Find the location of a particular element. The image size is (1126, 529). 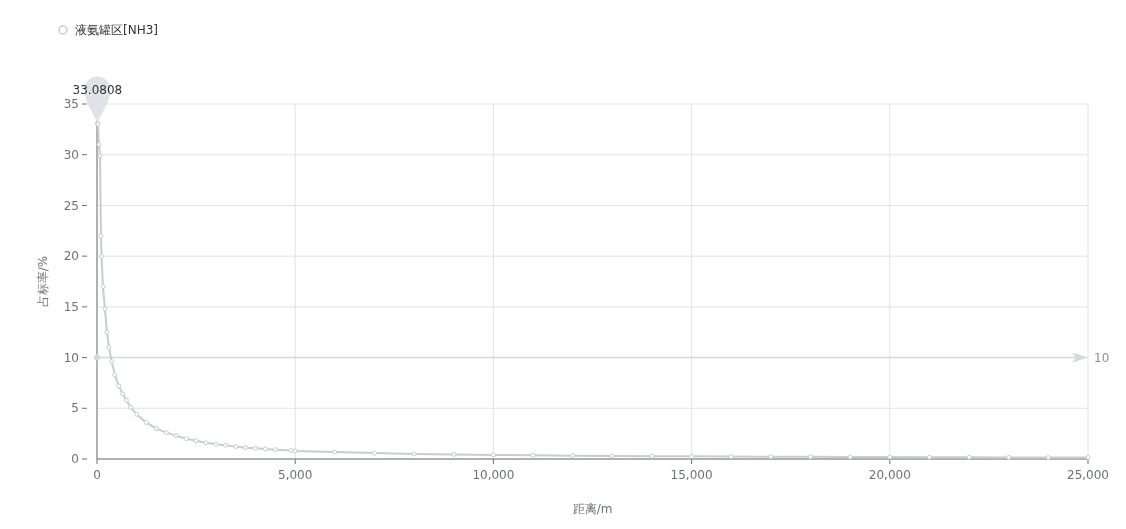

x-tick-label: 15,000 is located at coordinates (691, 475).